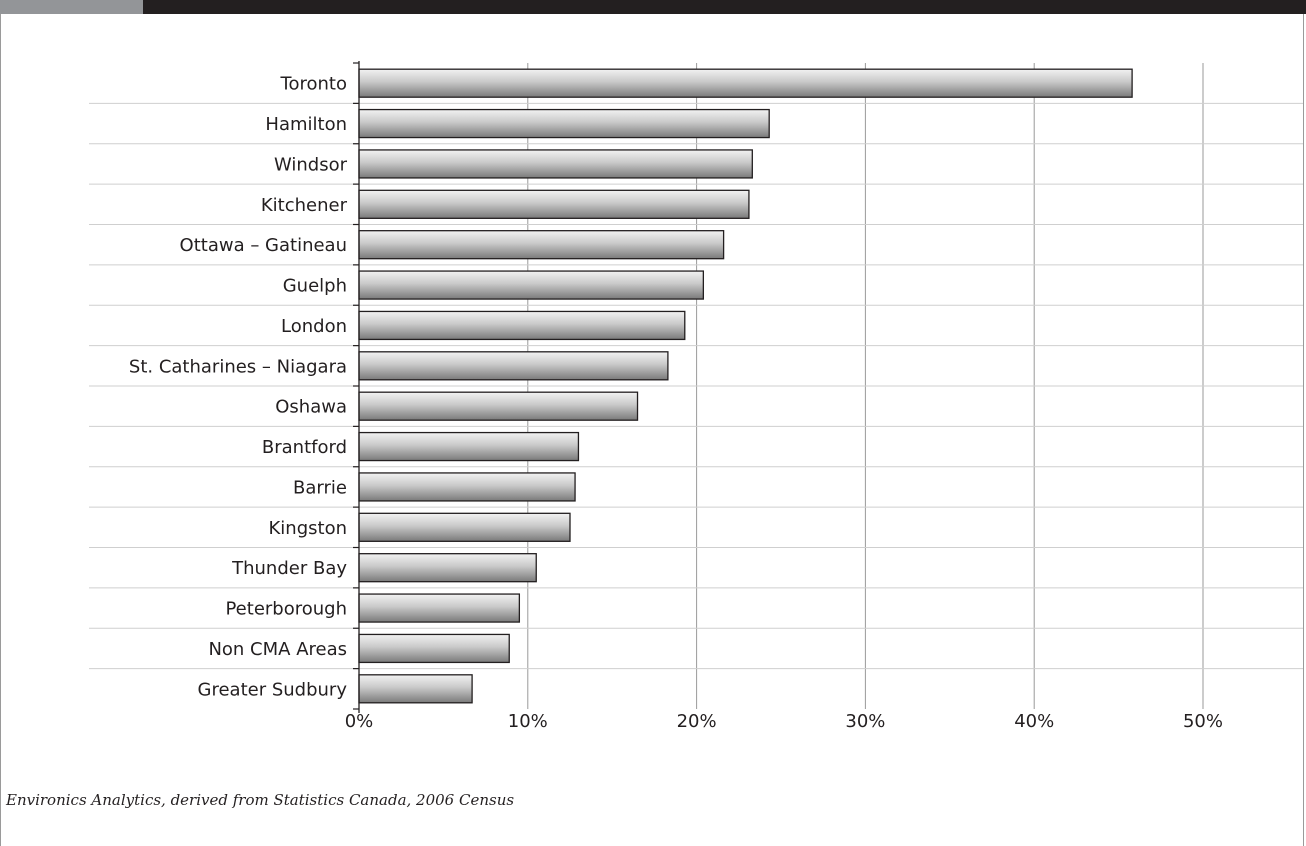  Describe the element at coordinates (653, 7) in the screenshot. I see `top-banner` at that location.